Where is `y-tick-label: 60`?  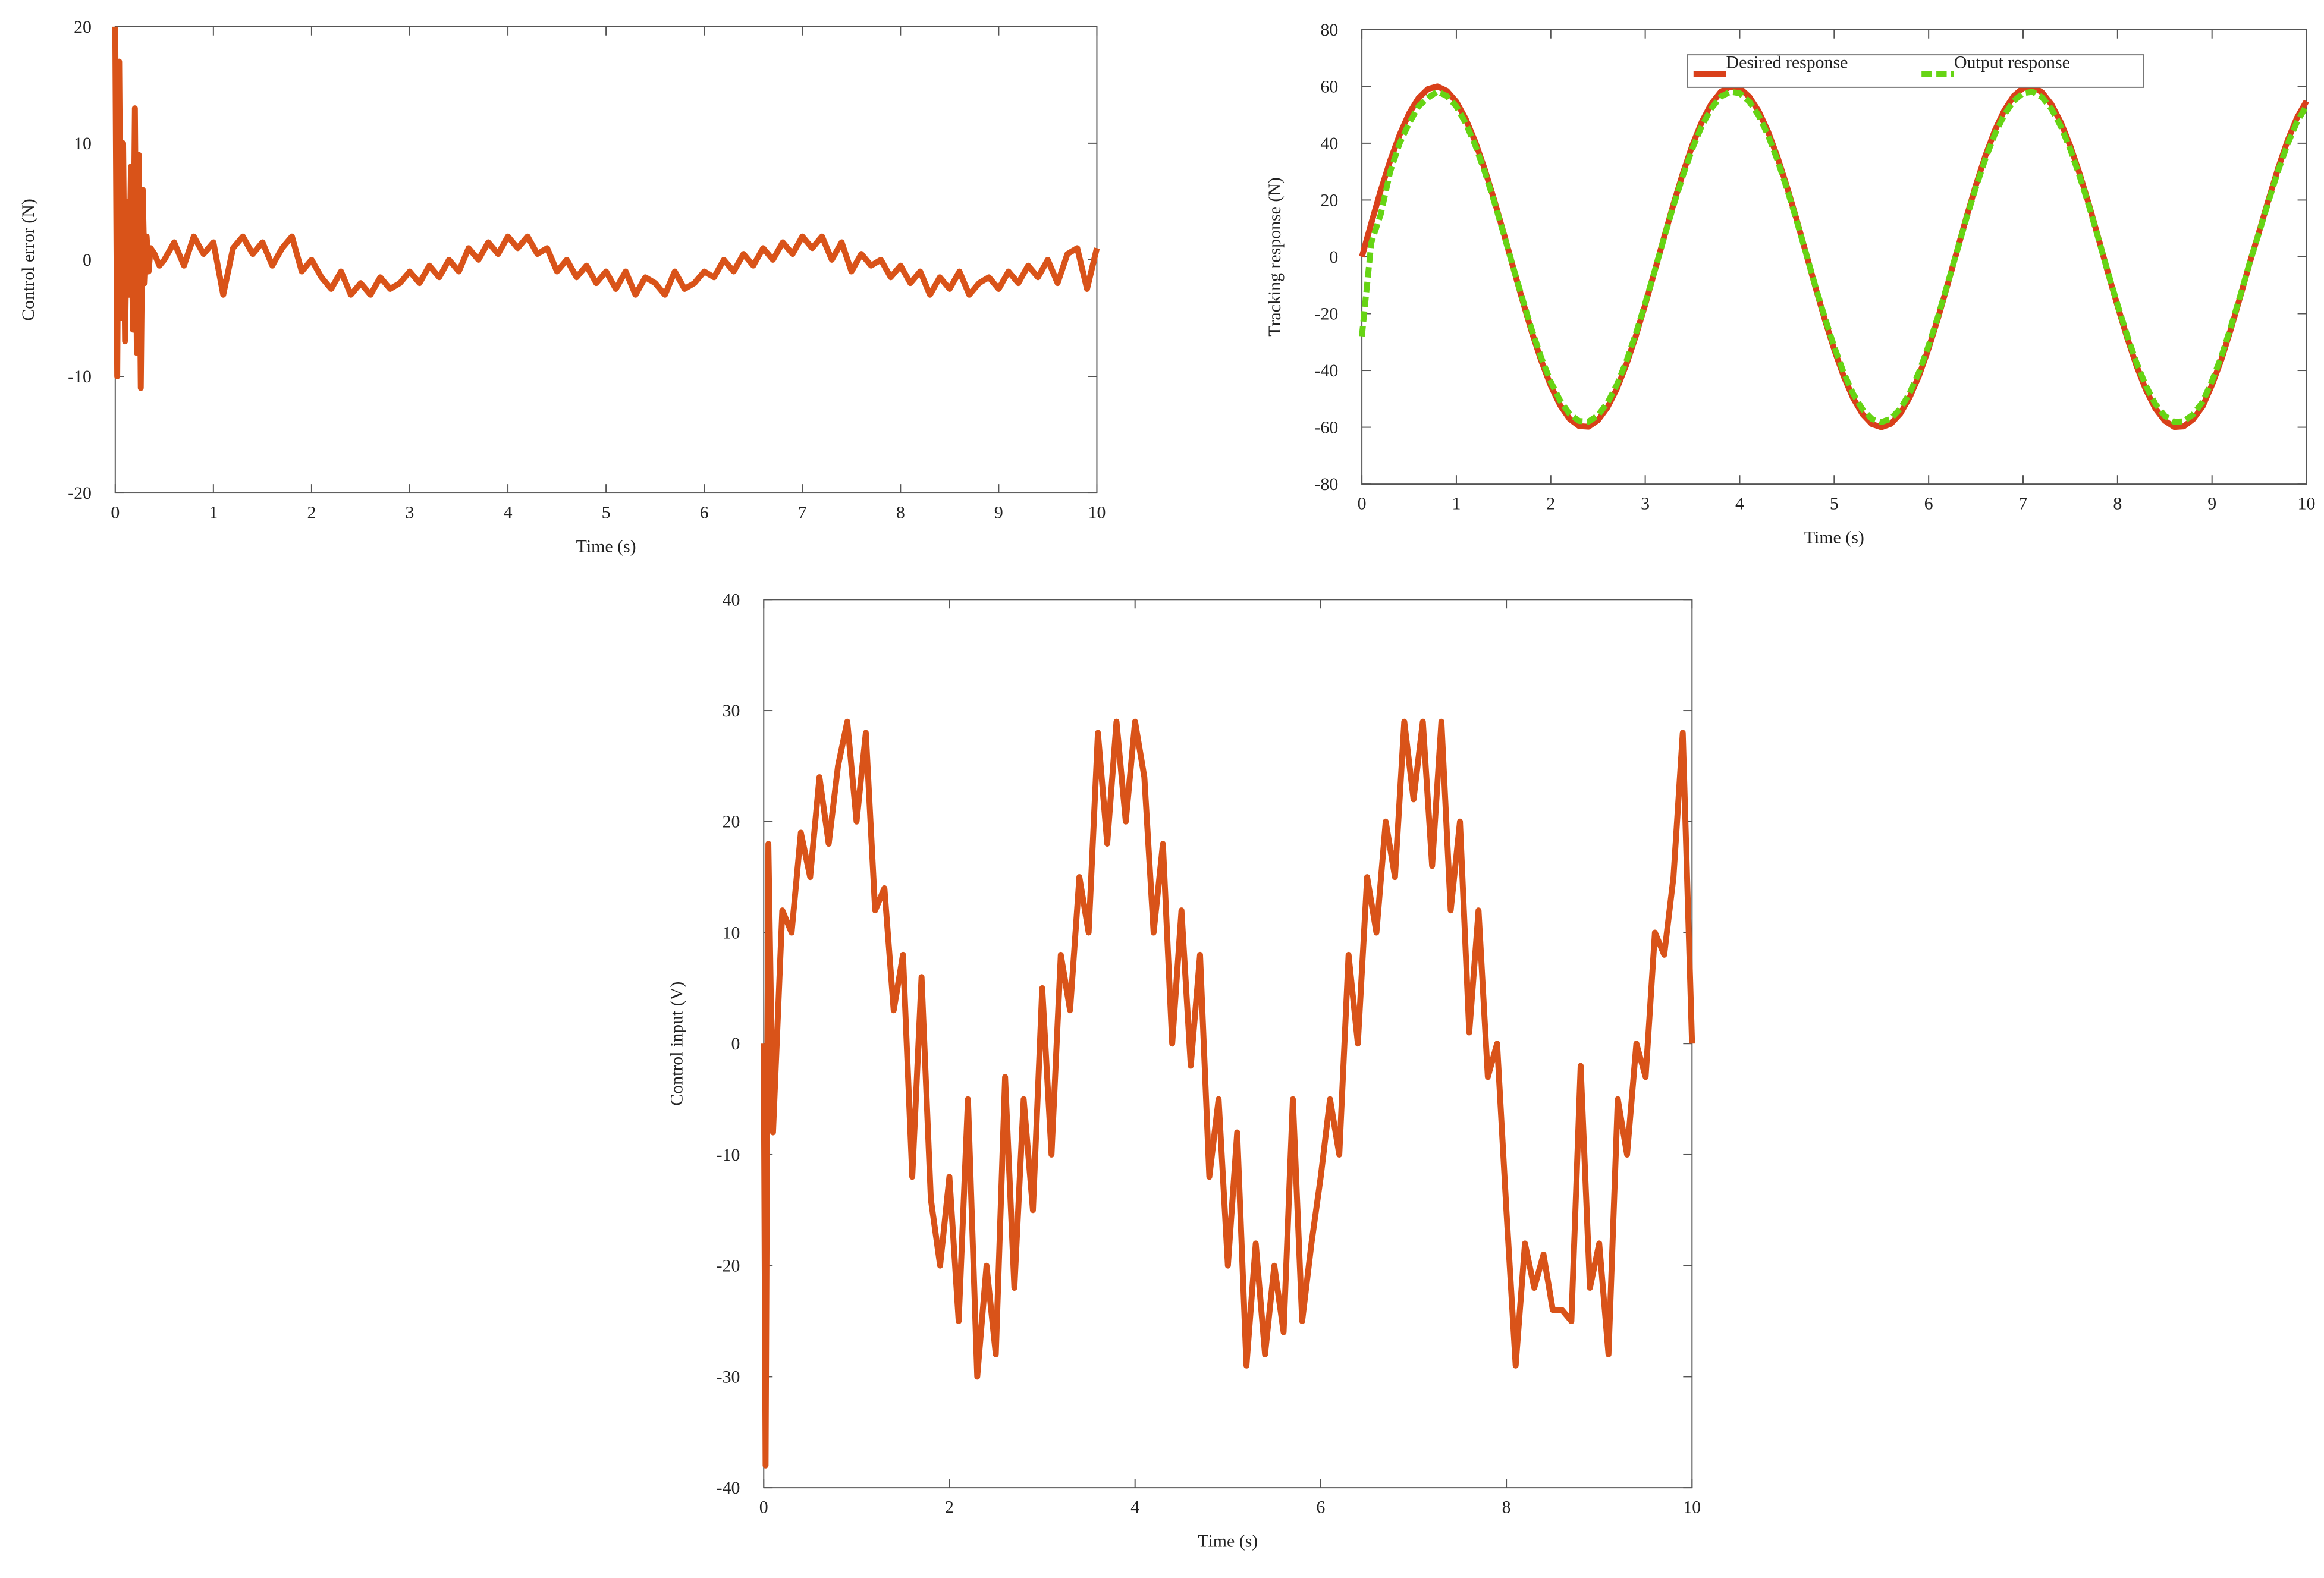 y-tick-label: 60 is located at coordinates (1329, 86).